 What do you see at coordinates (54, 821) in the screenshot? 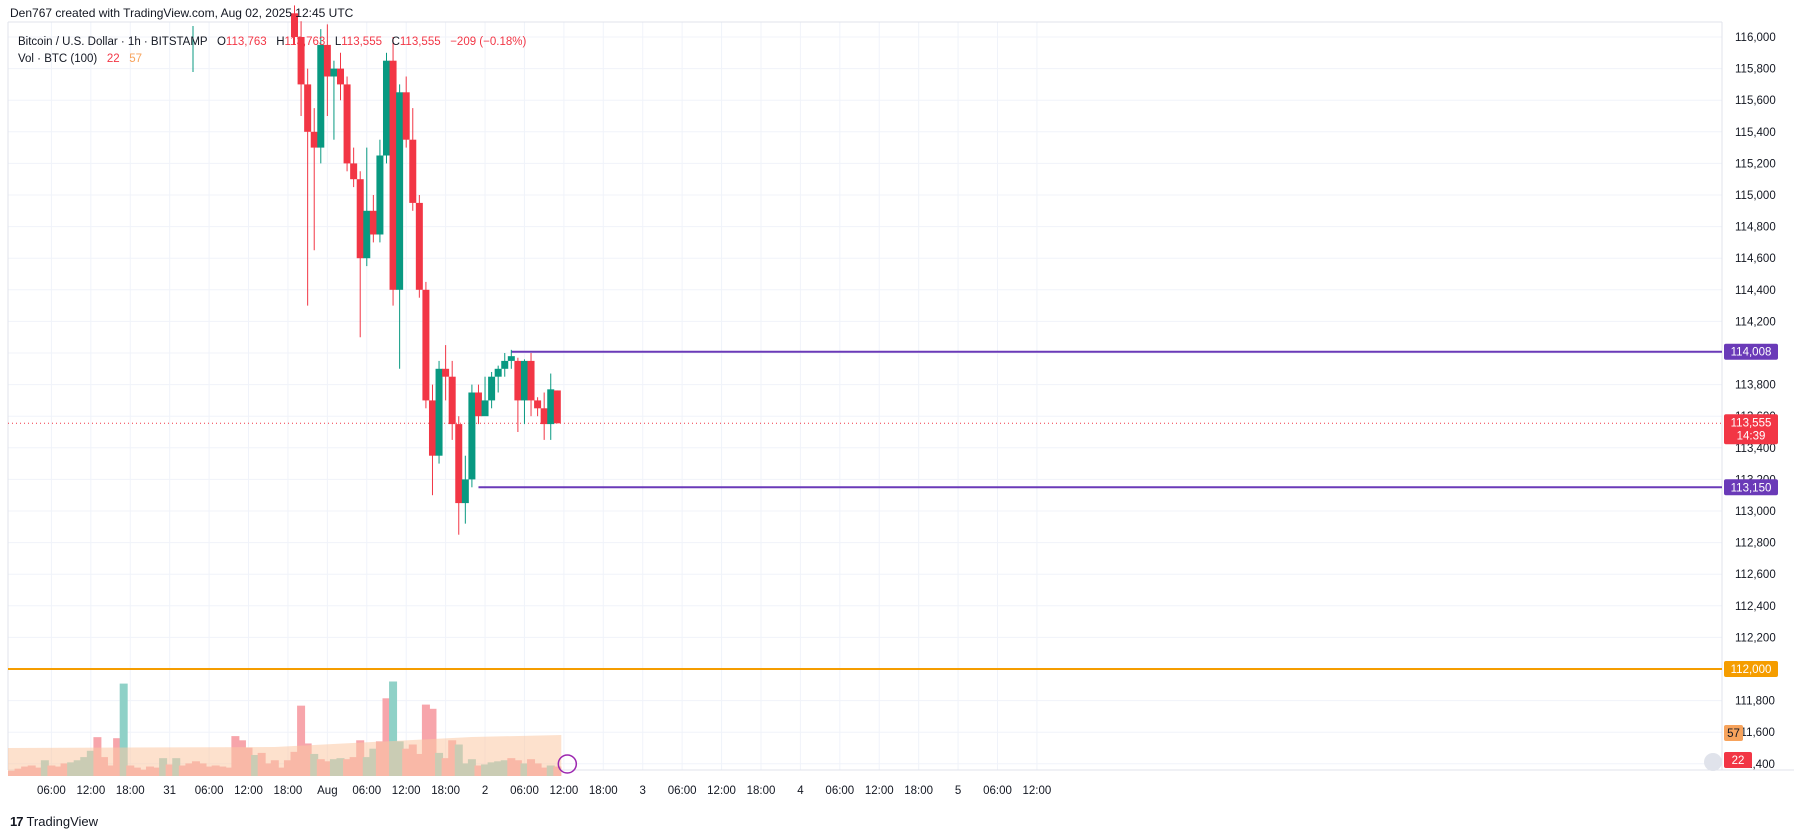
I see `tradingview-brand: 17 TradingView` at bounding box center [54, 821].